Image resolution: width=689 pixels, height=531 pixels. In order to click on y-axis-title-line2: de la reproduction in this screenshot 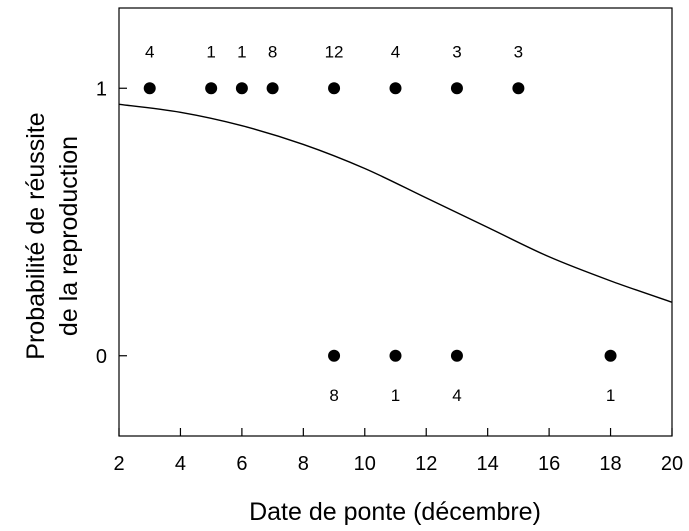, I will do `click(69, 236)`.